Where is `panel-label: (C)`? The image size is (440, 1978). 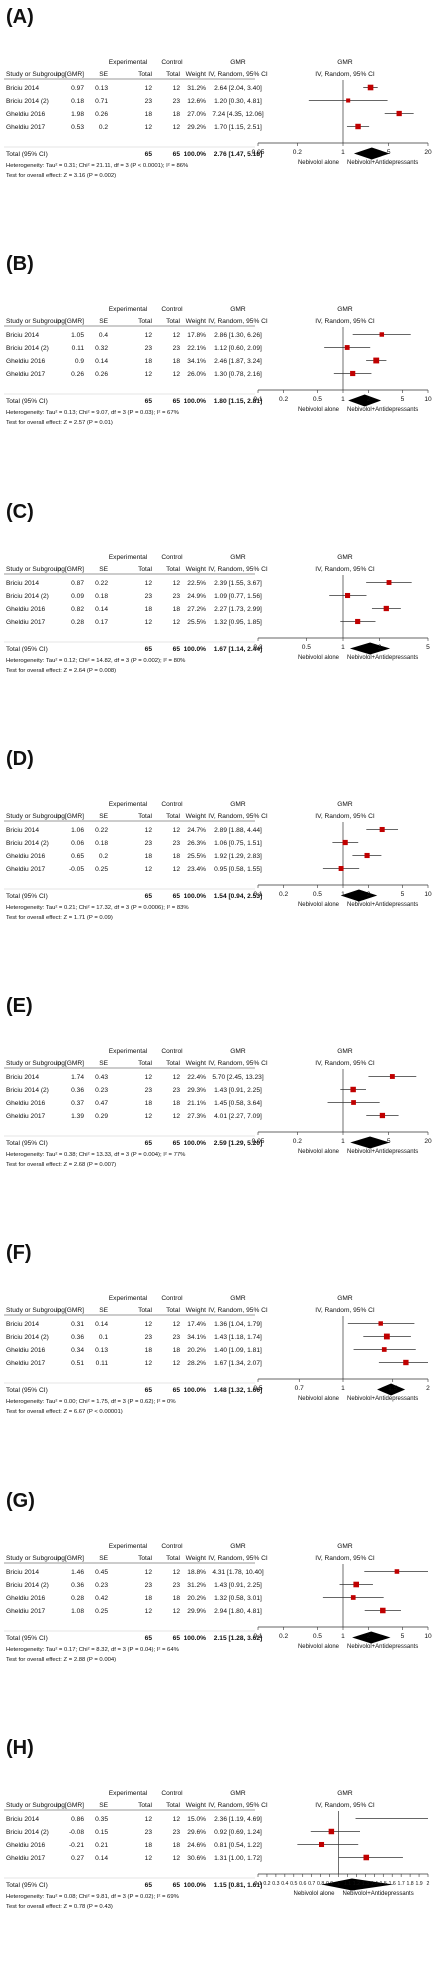 panel-label: (C) is located at coordinates (20, 511).